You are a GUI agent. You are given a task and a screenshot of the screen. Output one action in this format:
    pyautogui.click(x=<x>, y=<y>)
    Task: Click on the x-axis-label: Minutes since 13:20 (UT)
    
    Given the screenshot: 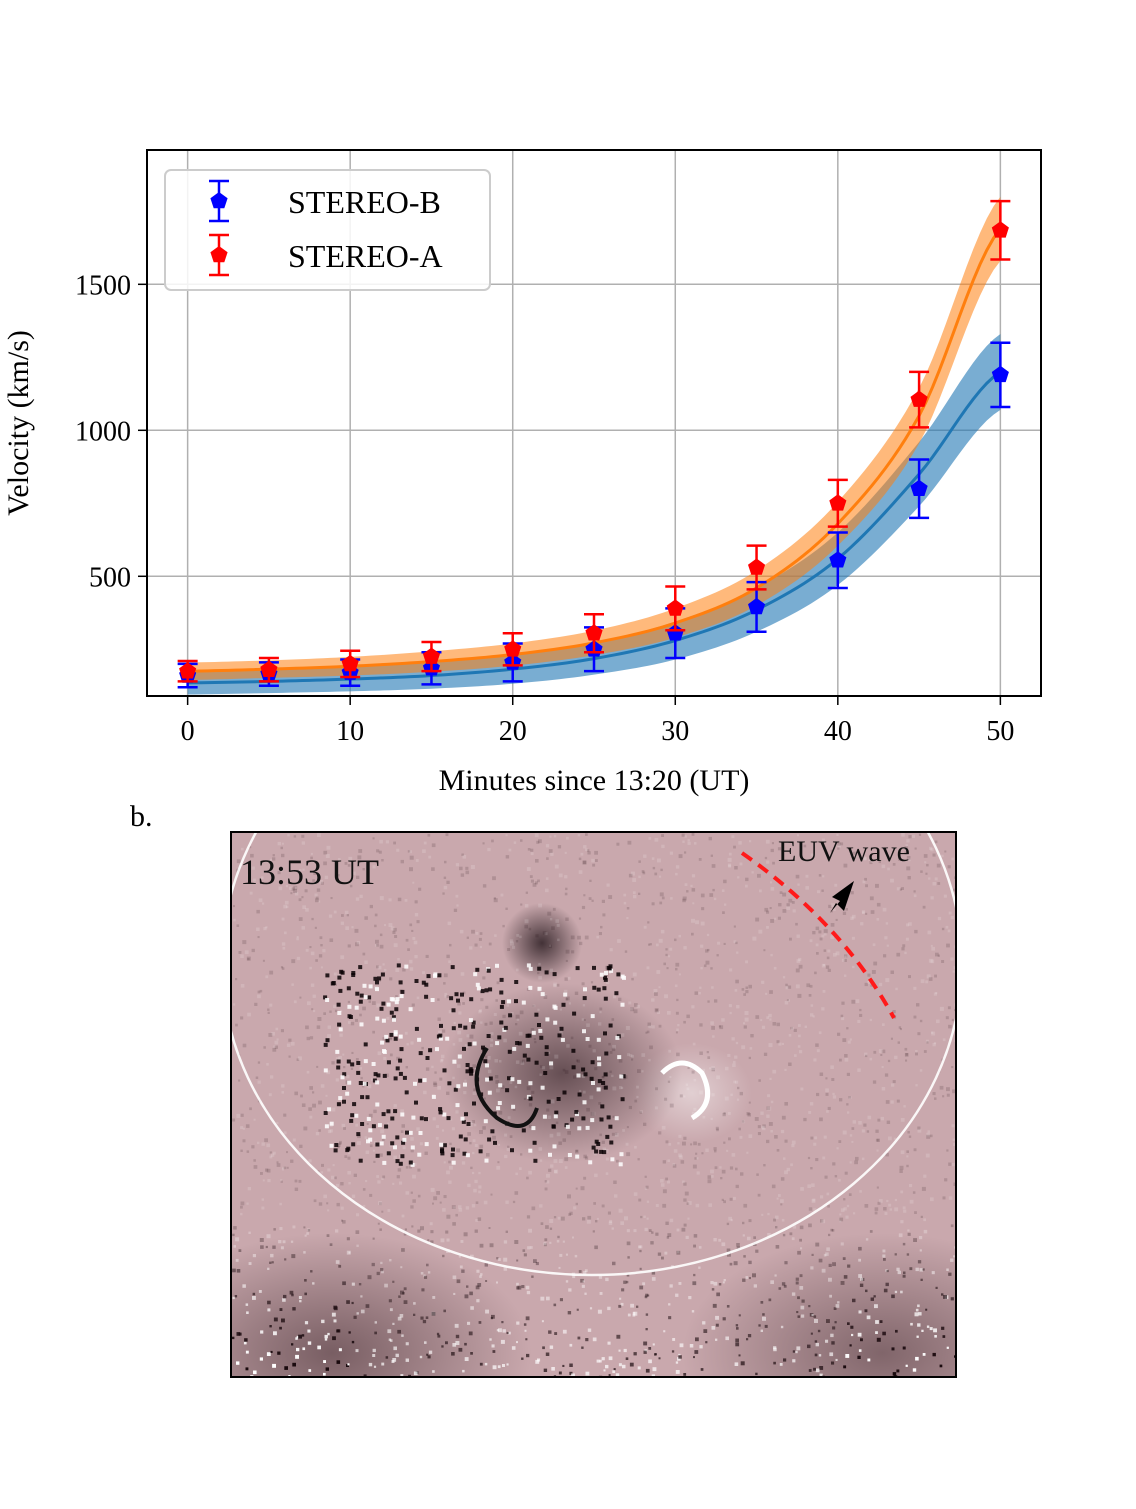 What is the action you would take?
    pyautogui.click(x=594, y=780)
    